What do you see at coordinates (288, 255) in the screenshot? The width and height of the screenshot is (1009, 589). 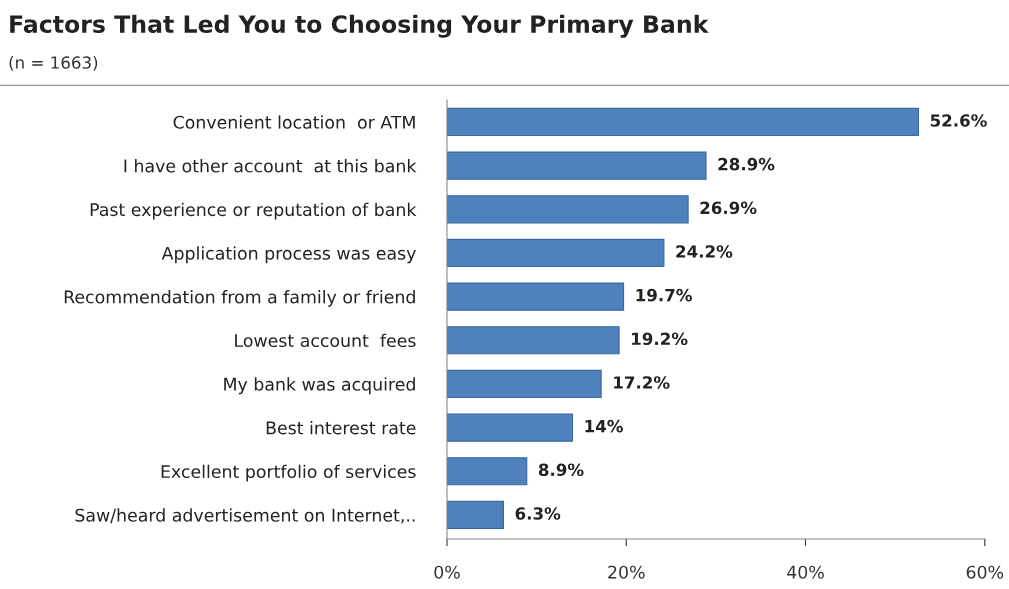 I see `y-tick-label: Application process was easy` at bounding box center [288, 255].